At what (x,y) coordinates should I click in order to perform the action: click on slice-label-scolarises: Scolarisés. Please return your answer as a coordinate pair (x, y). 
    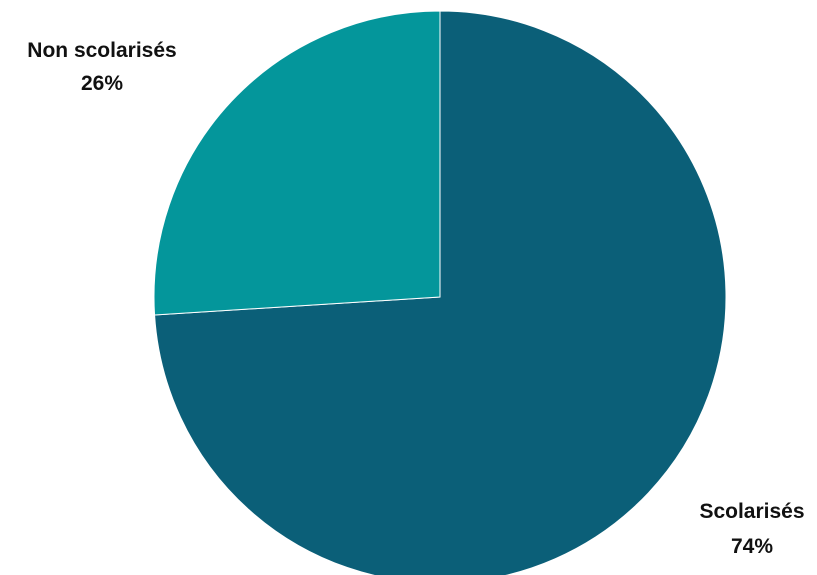
    Looking at the image, I should click on (751, 511).